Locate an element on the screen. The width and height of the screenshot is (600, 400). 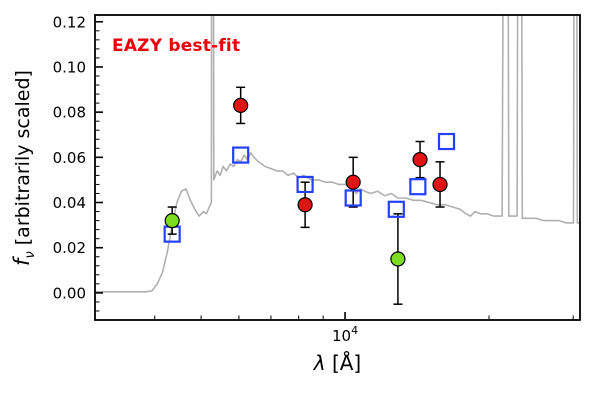
y-tick-label: 0.12 is located at coordinates (69, 22).